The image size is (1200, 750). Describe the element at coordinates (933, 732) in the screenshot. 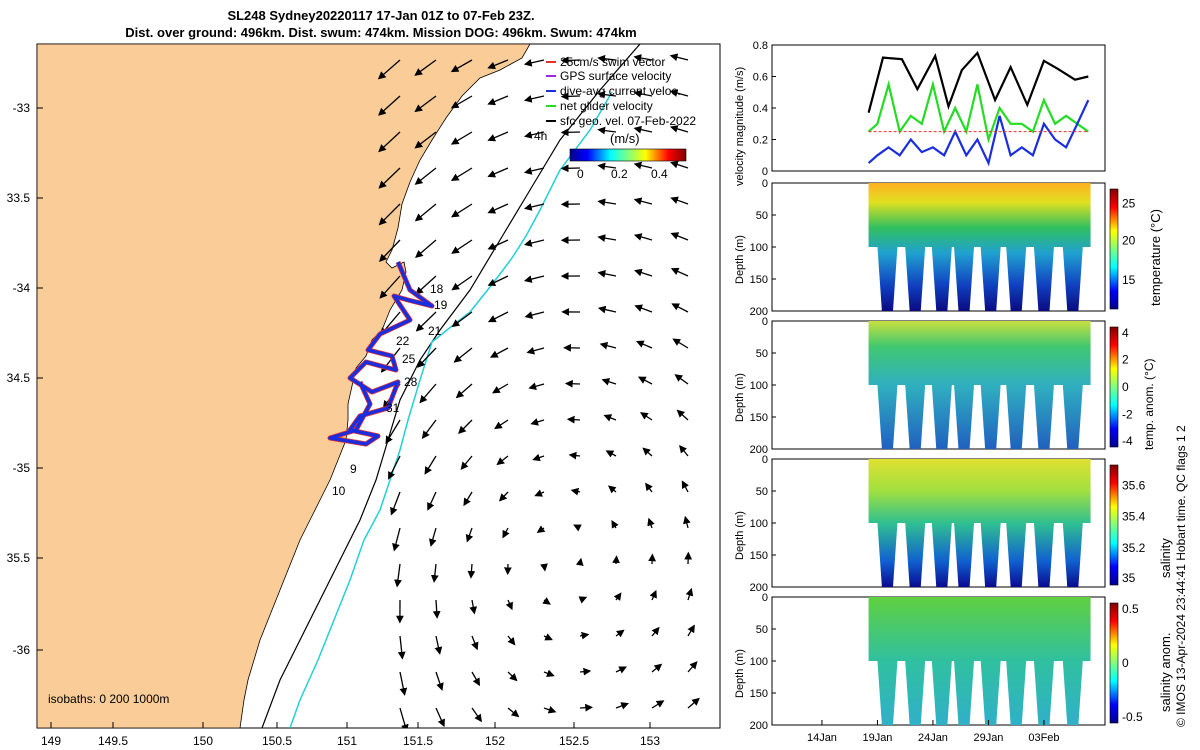

I see `date-axis: 14Jan 19Jan 24Jan 29Jan 03Feb` at that location.